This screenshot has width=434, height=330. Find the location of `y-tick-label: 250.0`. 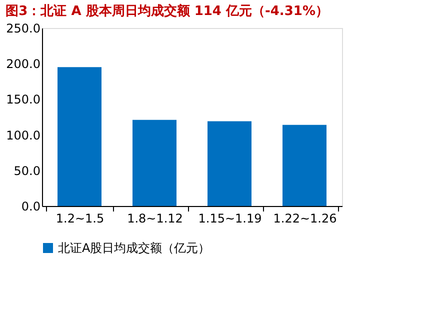

y-tick-label: 250.0 is located at coordinates (23, 29).